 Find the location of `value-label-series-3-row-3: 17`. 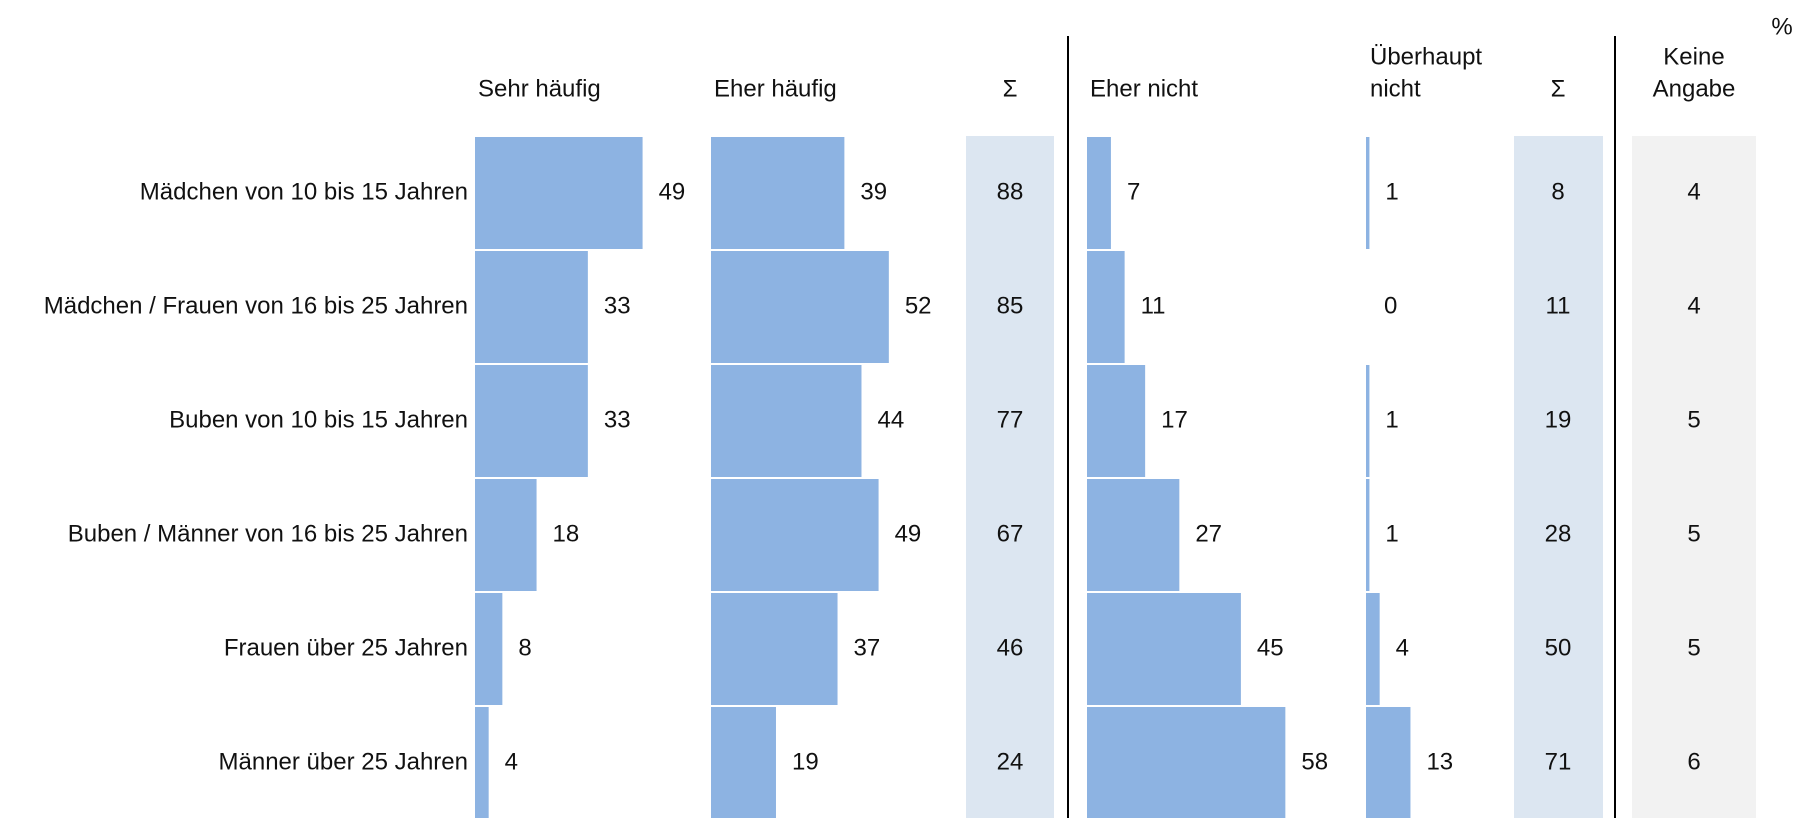

value-label-series-3-row-3: 17 is located at coordinates (1174, 419).